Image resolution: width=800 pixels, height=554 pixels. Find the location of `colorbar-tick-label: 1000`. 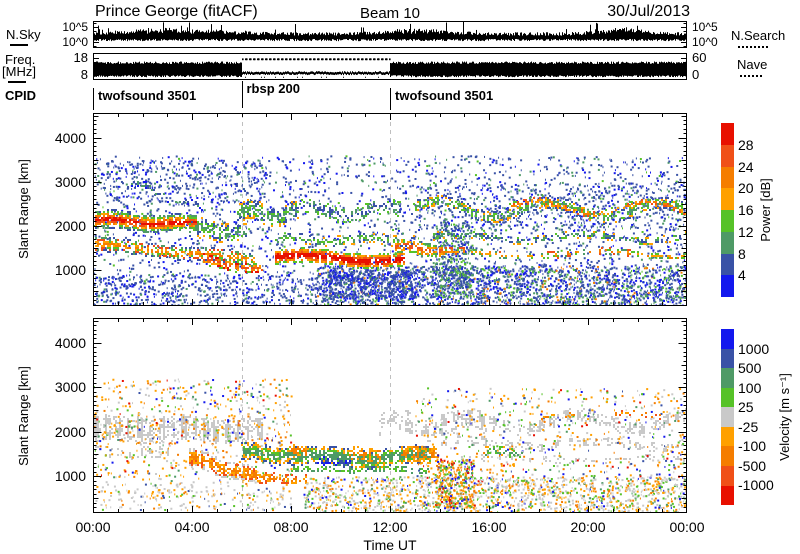

colorbar-tick-label: 1000 is located at coordinates (754, 348).